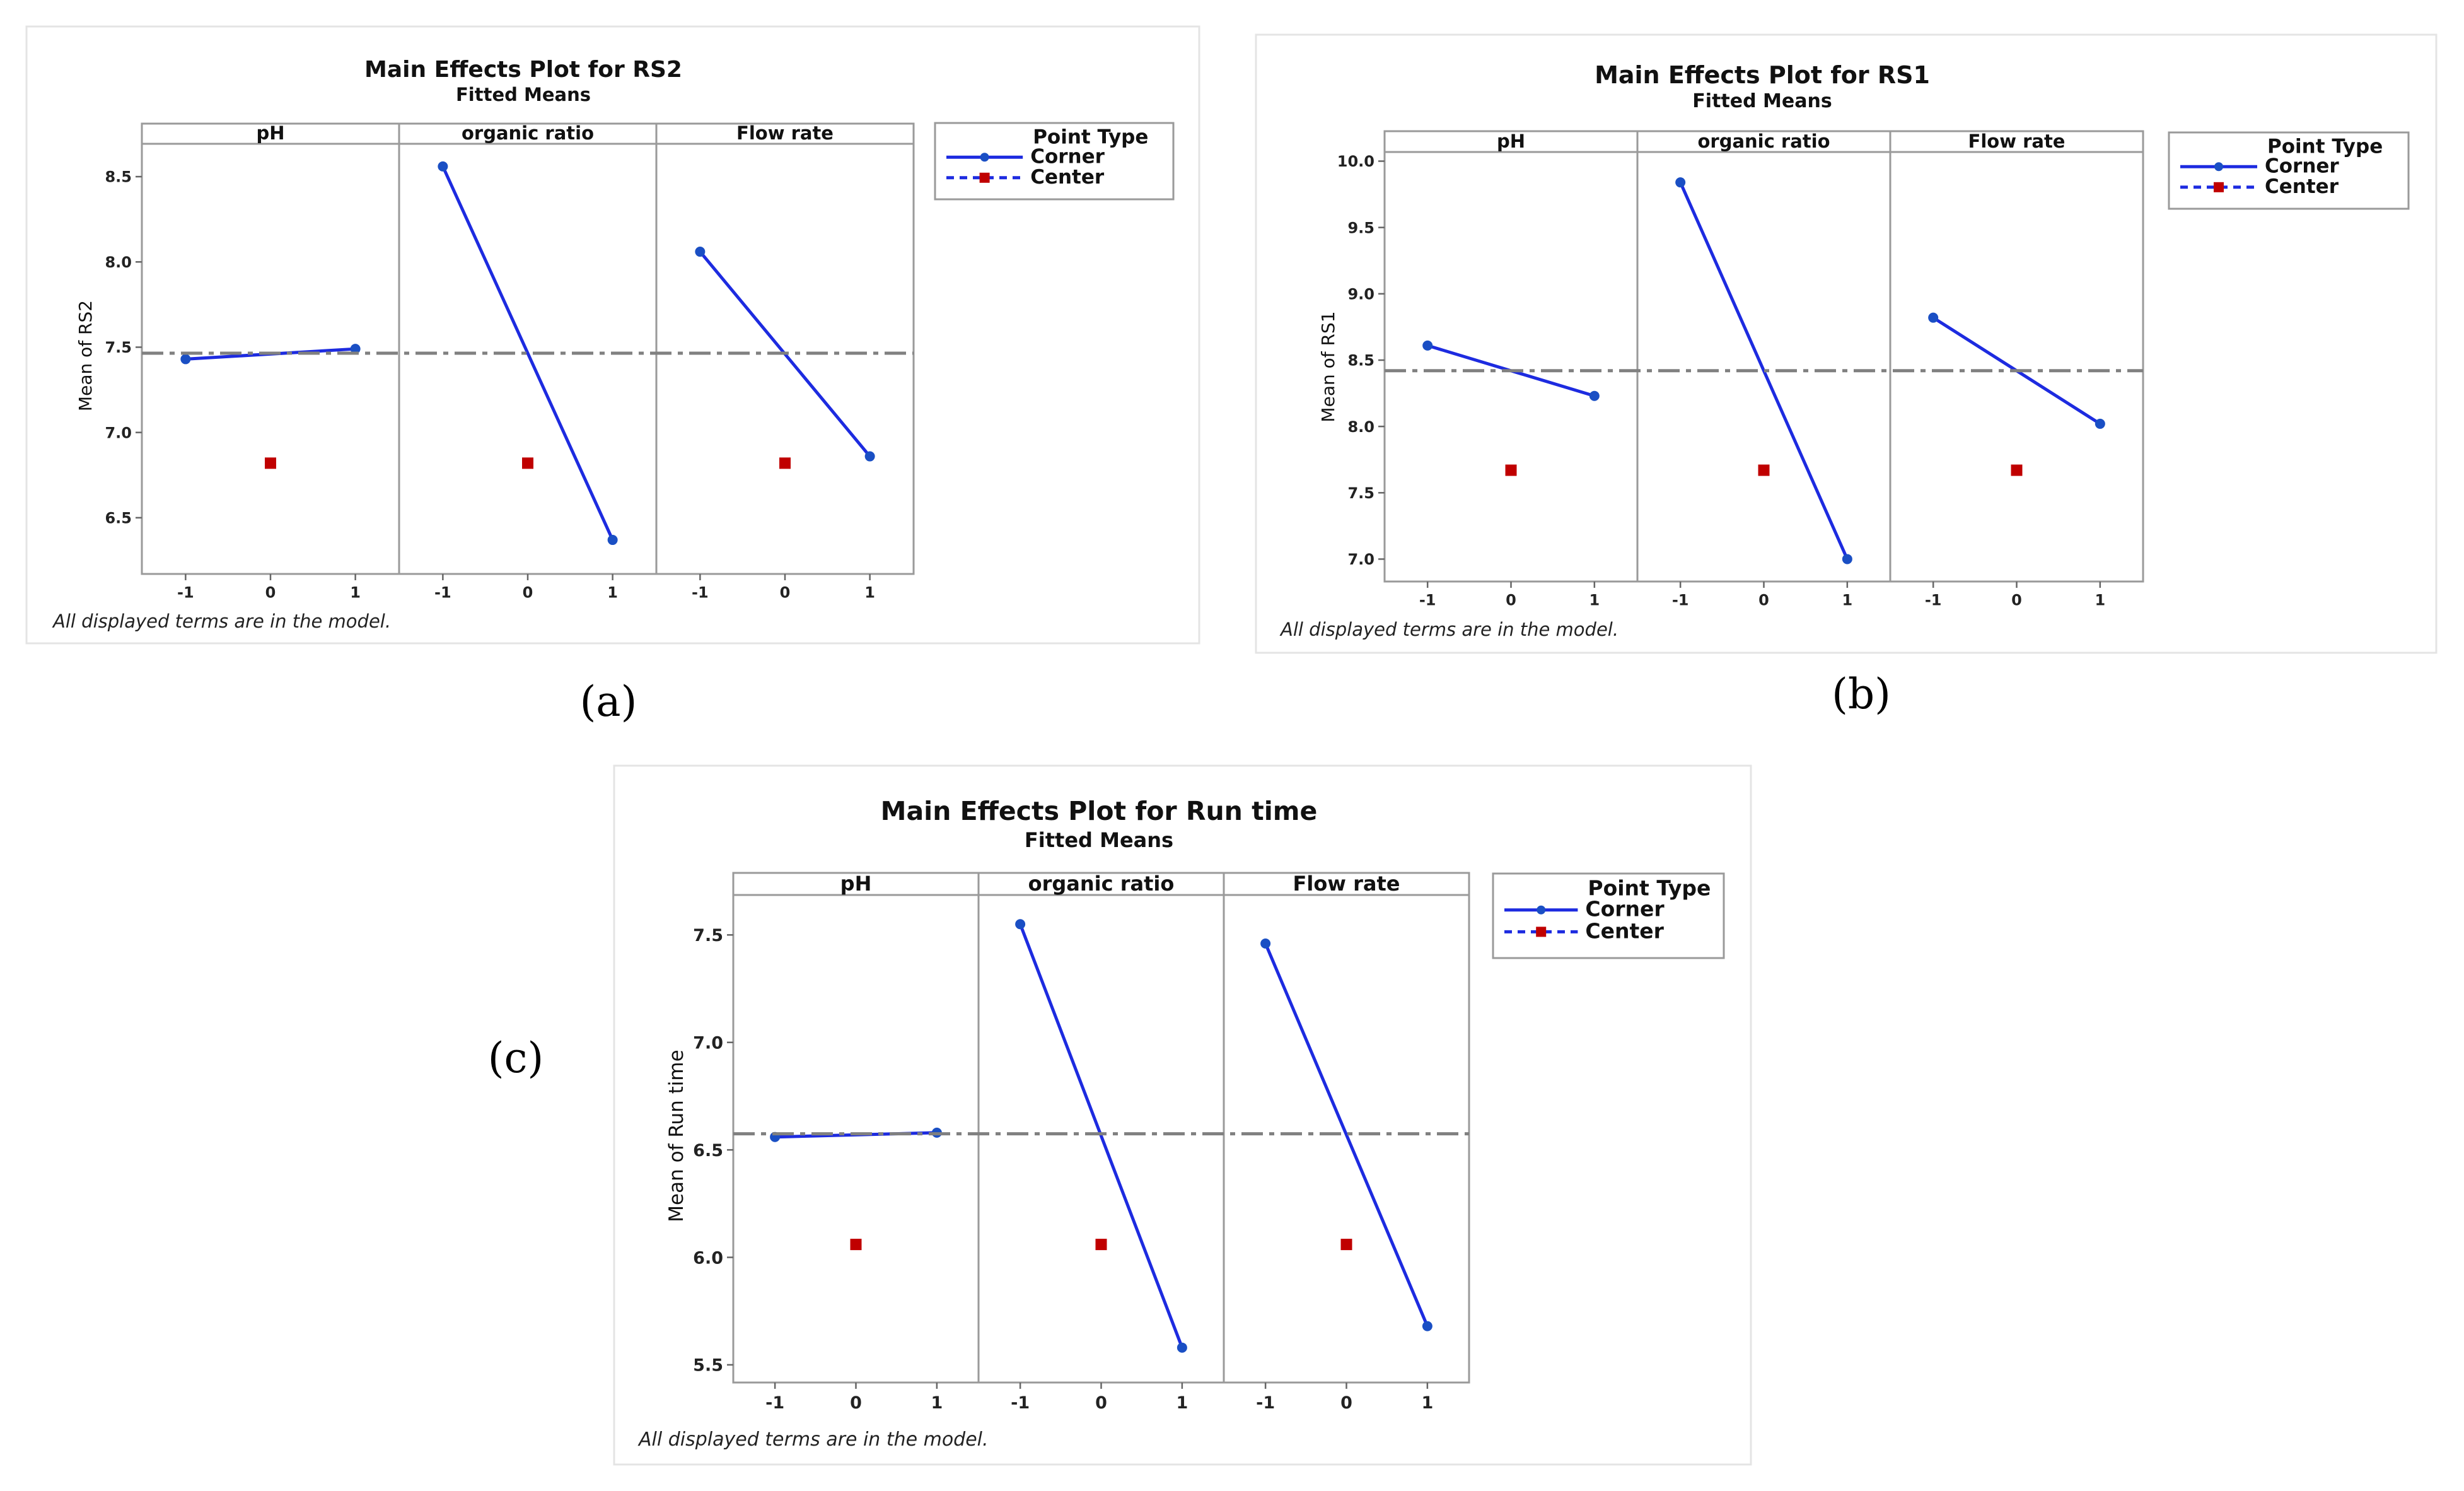  What do you see at coordinates (1763, 75) in the screenshot?
I see `chart-title: Main Effects Plot for RS1` at bounding box center [1763, 75].